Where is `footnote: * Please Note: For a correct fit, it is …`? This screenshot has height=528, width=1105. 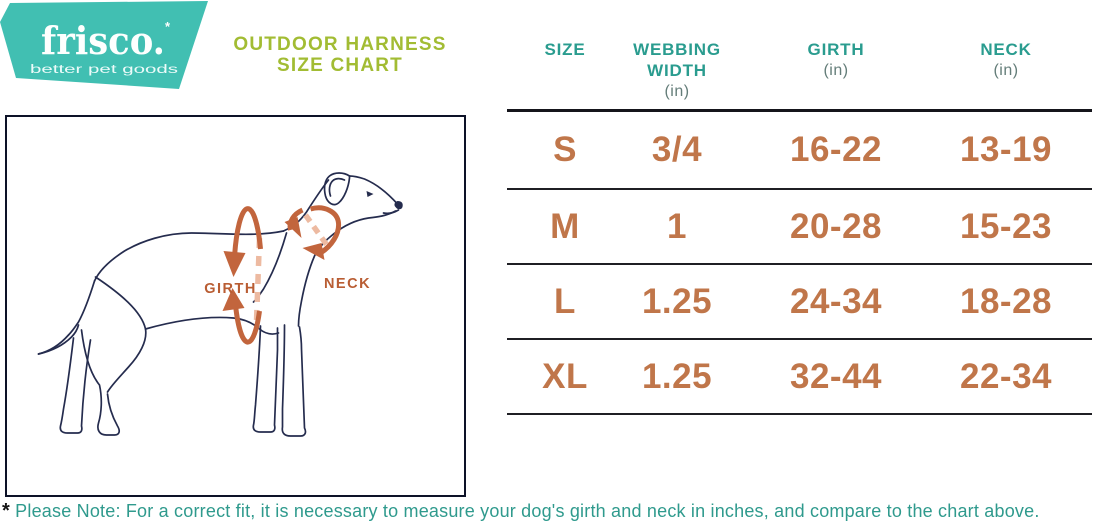 footnote: * Please Note: For a correct fit, it is … is located at coordinates (553, 511).